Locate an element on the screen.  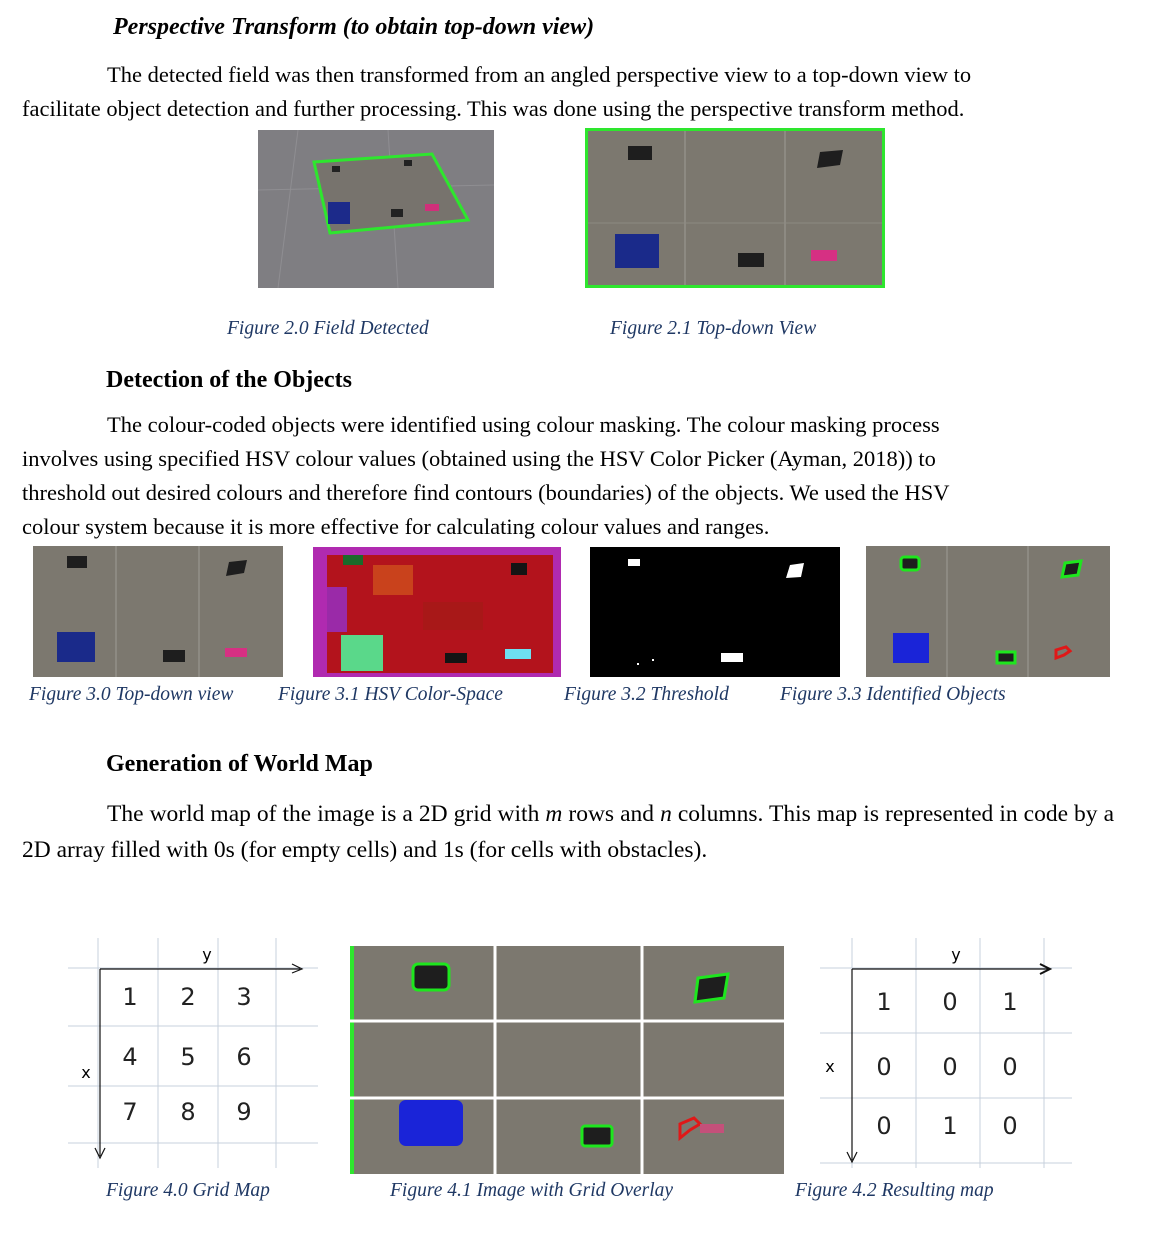
figure-caption: Figure 3.0 Top-down view is located at coordinates (131, 694).